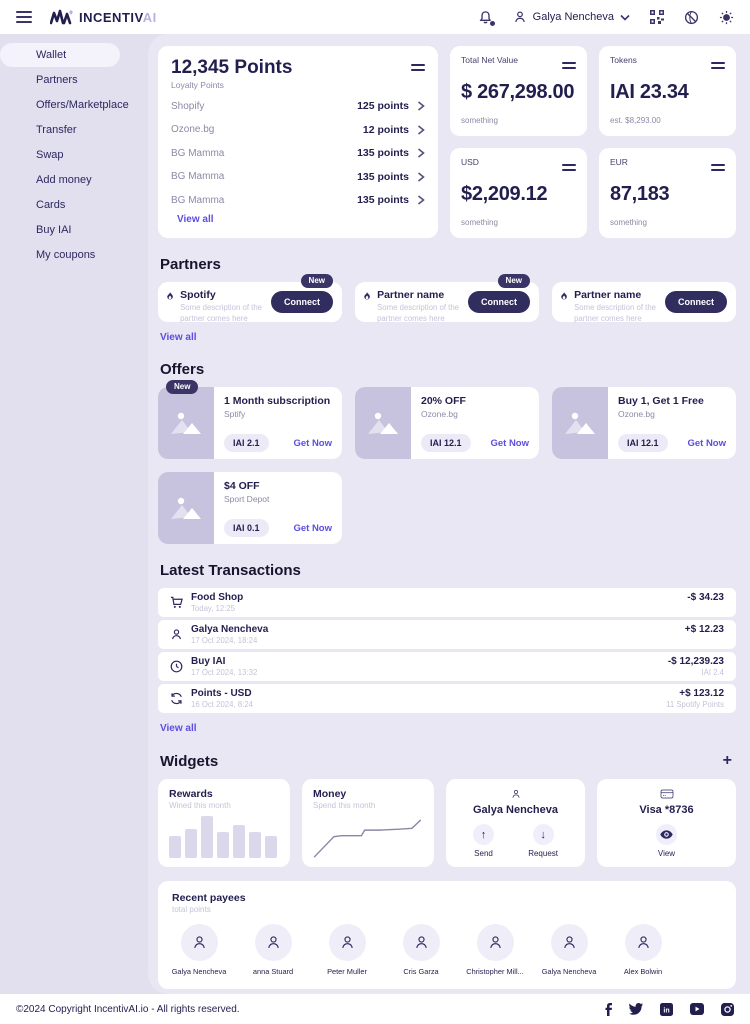 Image resolution: width=750 pixels, height=1024 pixels. I want to click on points-row-shopify: Shopify 125 points, so click(298, 106).